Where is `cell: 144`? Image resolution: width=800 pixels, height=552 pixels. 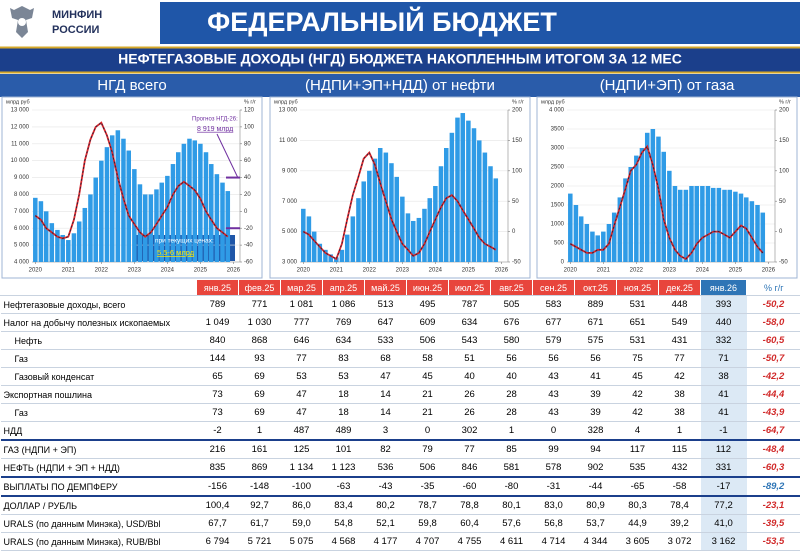
cell: 144 is located at coordinates (217, 358).